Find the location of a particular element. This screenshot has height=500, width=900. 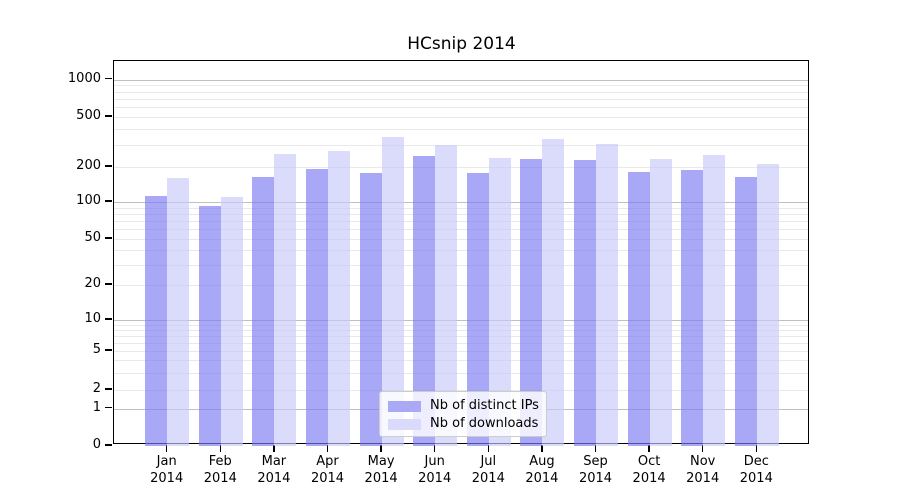

x-tick-feb is located at coordinates (220, 448).